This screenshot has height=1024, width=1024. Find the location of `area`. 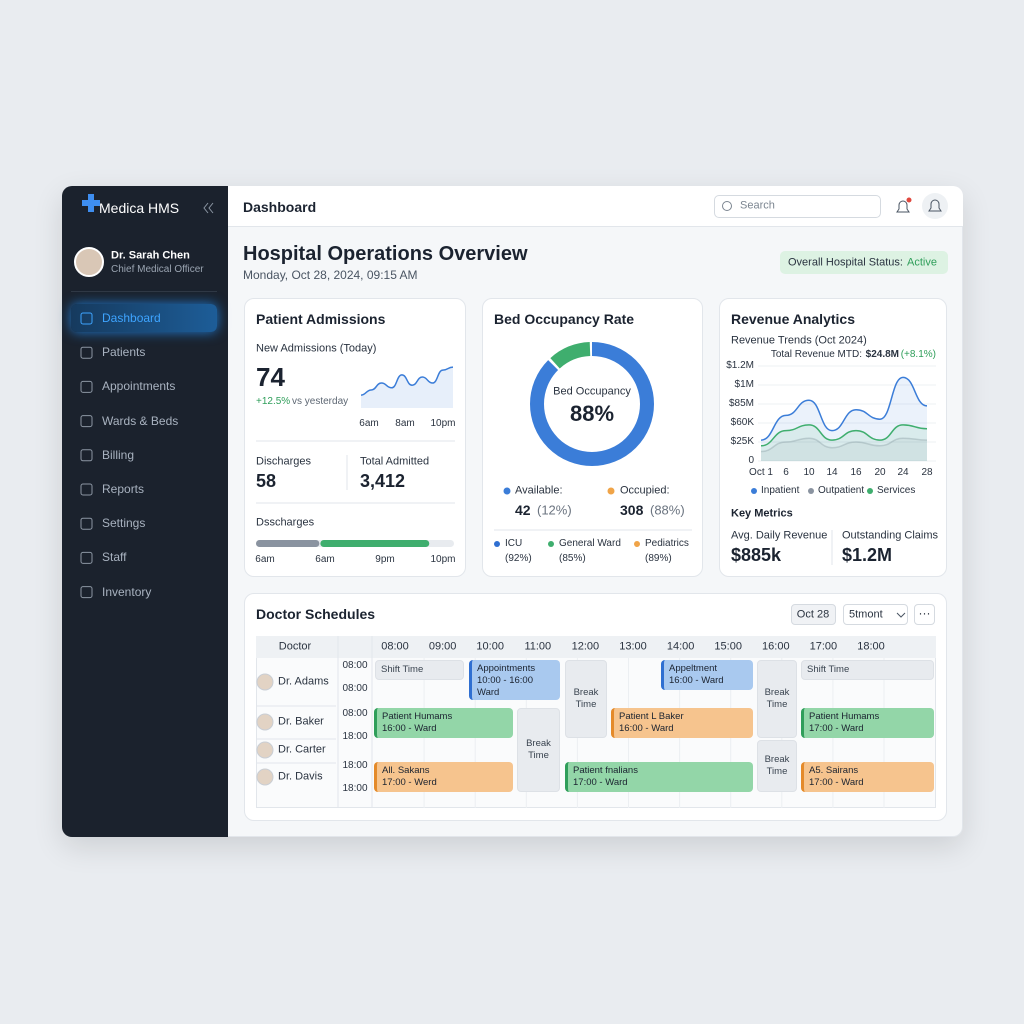

area is located at coordinates (844, 442).